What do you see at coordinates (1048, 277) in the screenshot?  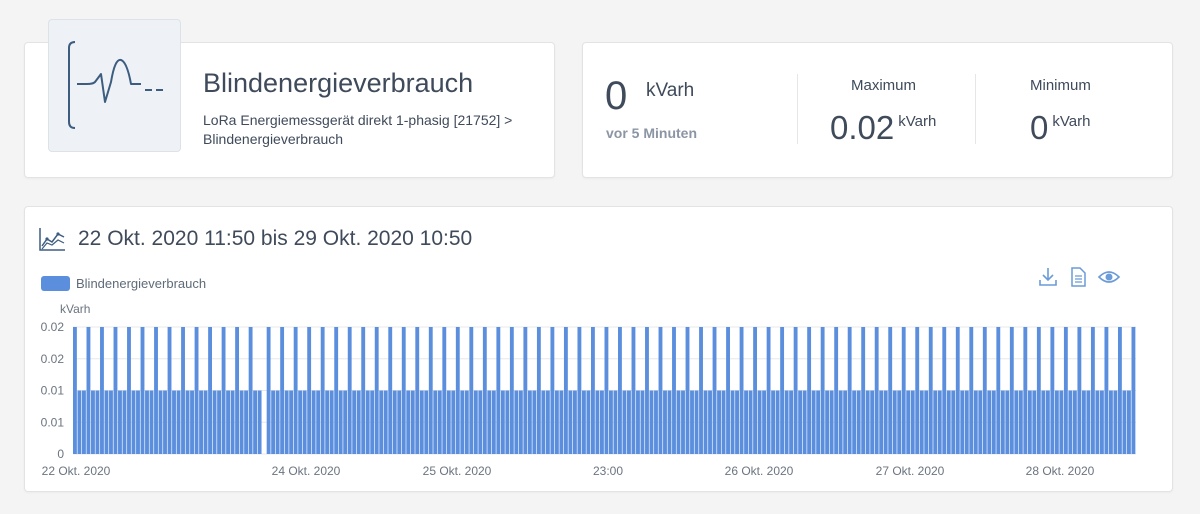 I see `download-icon` at bounding box center [1048, 277].